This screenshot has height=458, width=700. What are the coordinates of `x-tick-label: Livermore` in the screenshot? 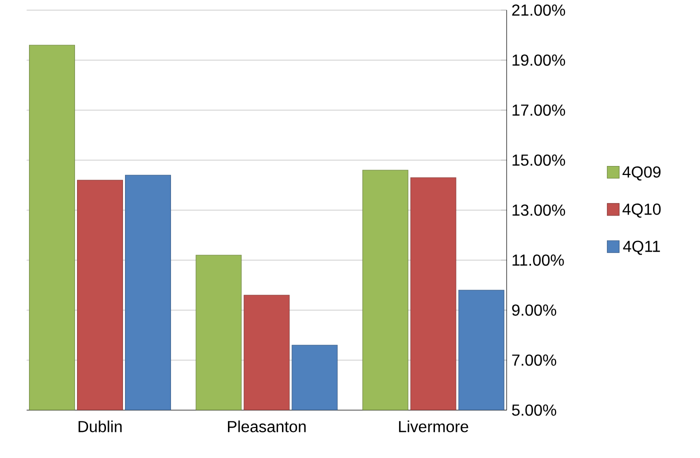 It's located at (433, 426).